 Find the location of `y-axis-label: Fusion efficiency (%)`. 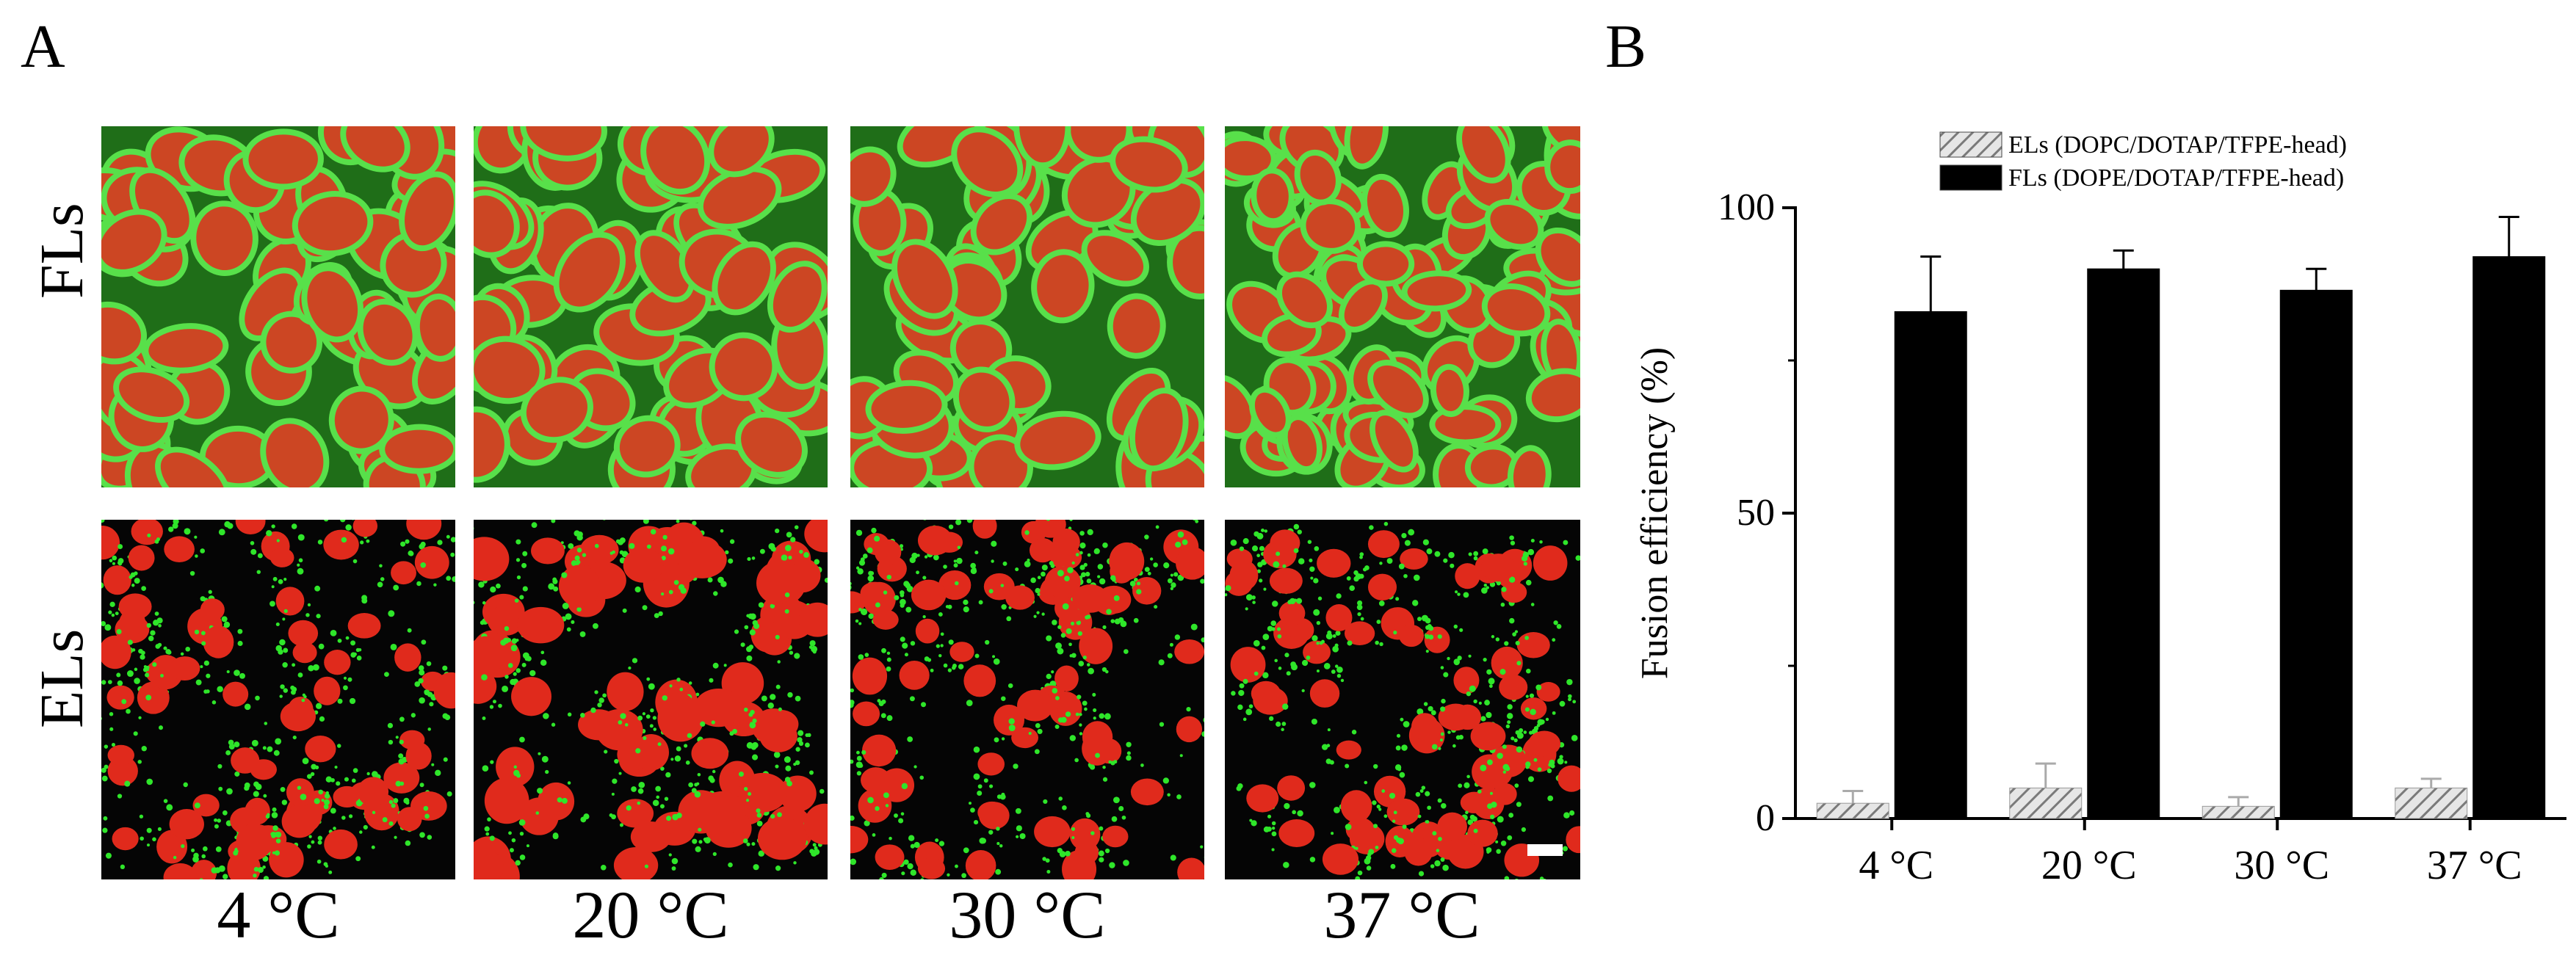

y-axis-label: Fusion efficiency (%) is located at coordinates (1655, 513).